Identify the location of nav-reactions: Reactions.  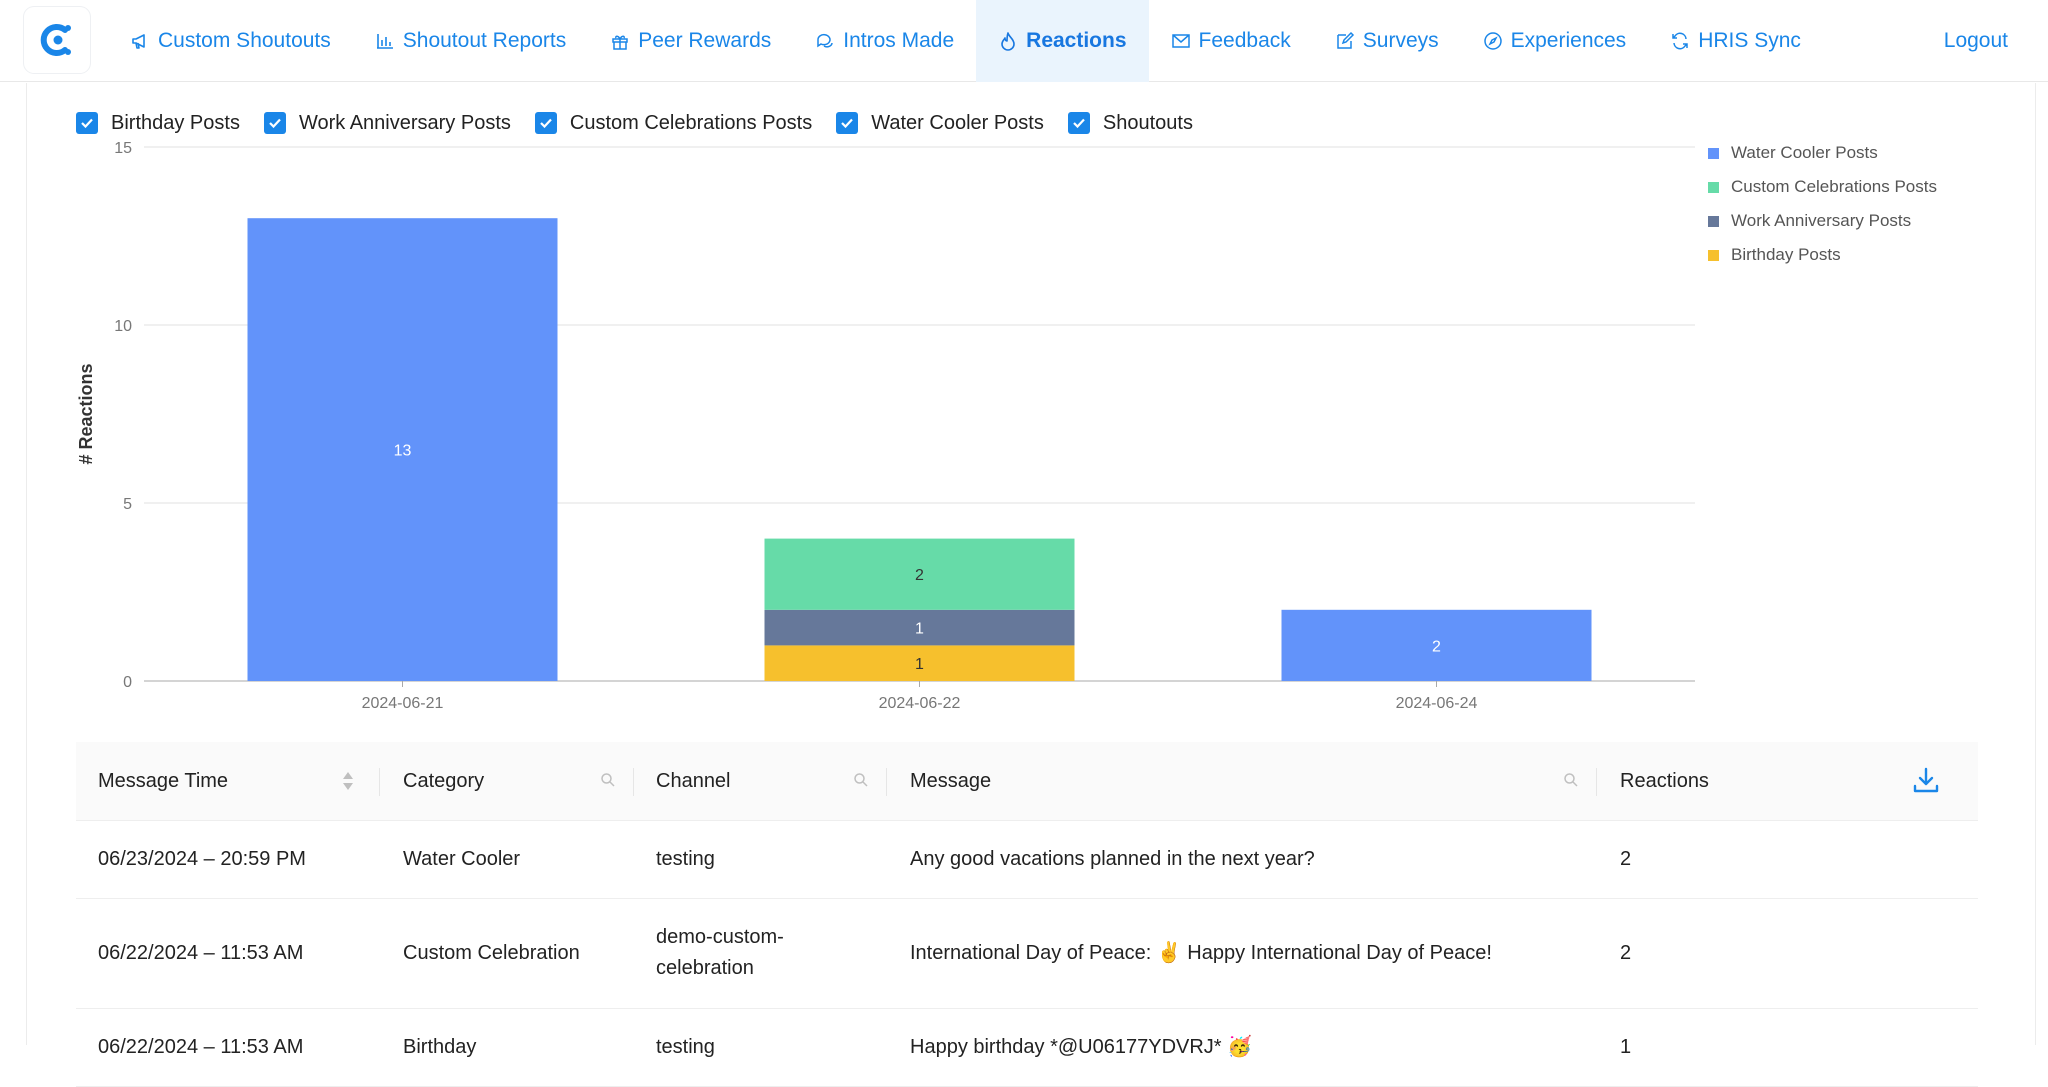
(1062, 41).